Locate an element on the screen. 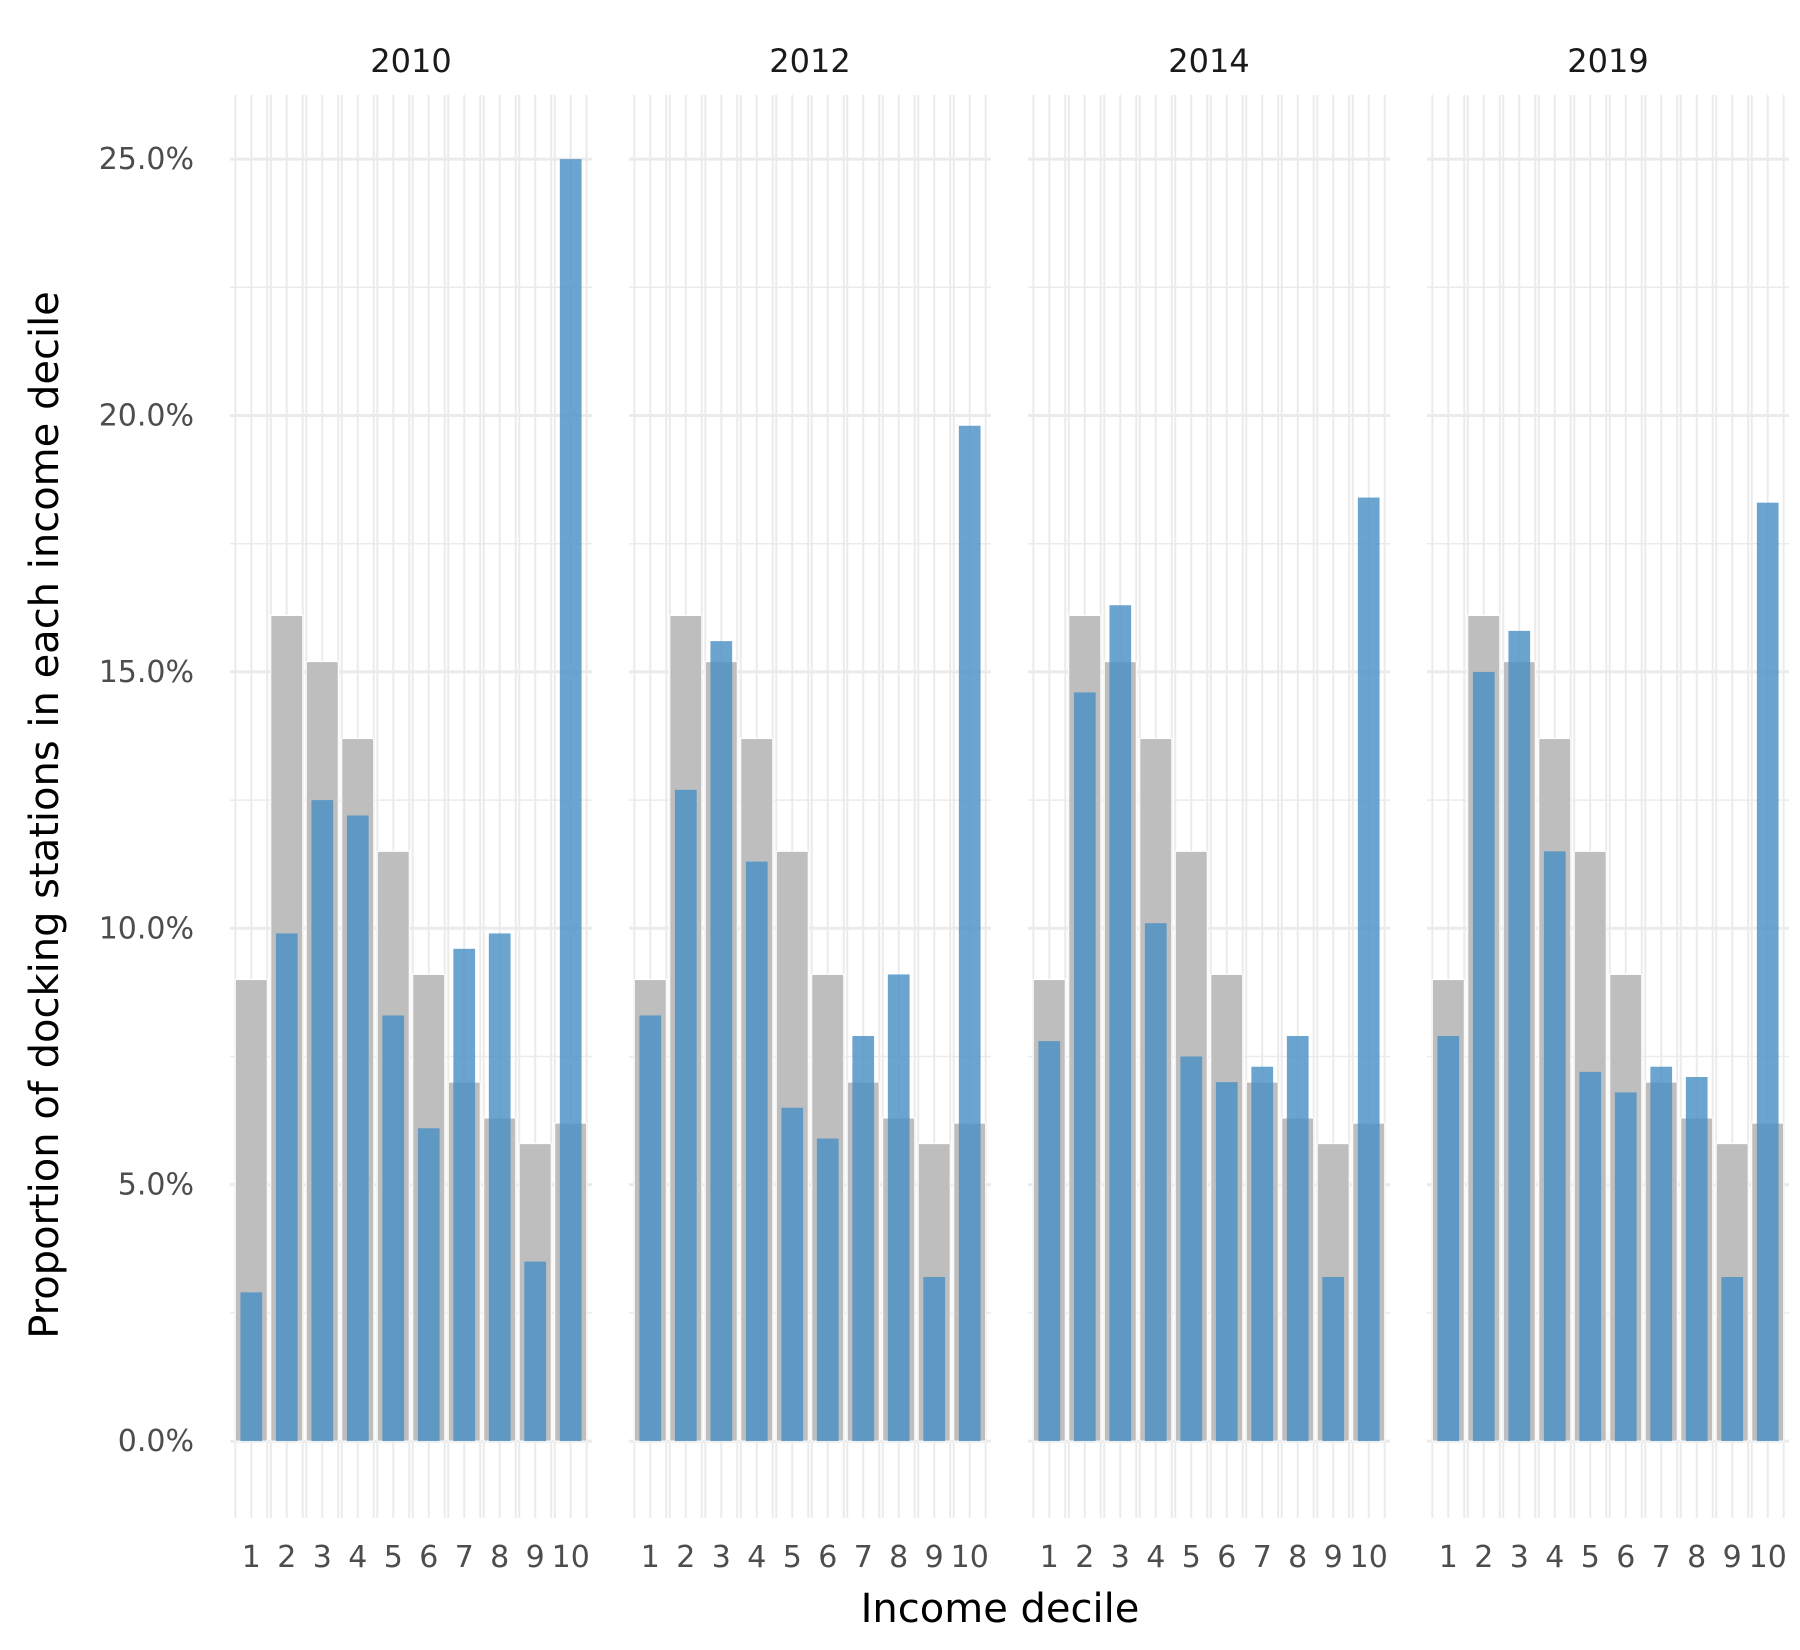 The height and width of the screenshot is (1650, 1800). facet-label: 2012 is located at coordinates (809, 61).